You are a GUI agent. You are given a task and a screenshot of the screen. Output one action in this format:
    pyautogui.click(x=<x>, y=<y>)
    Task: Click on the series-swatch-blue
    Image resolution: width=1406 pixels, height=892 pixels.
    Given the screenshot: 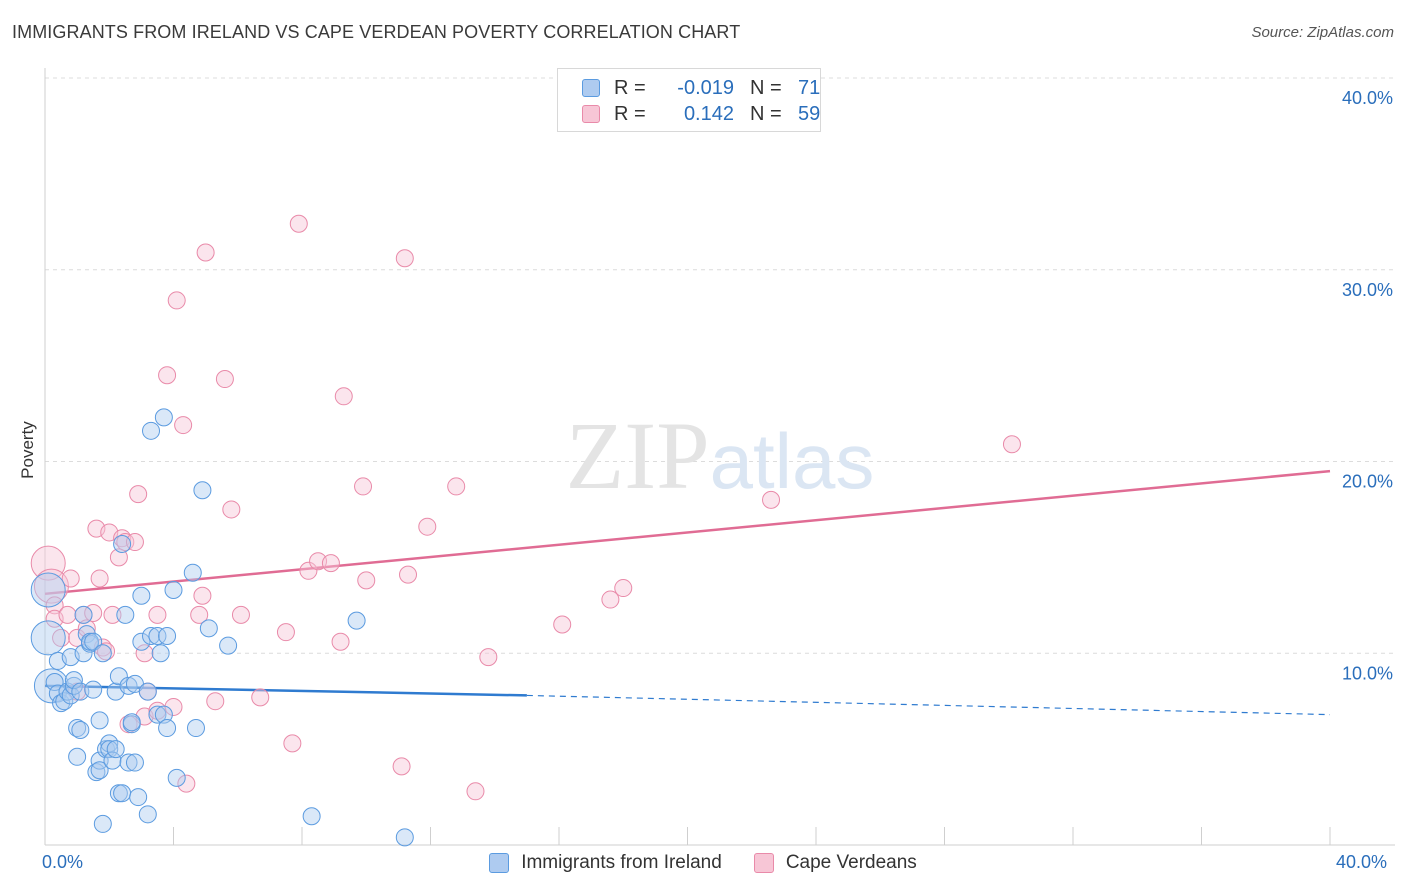 What is the action you would take?
    pyautogui.click(x=499, y=863)
    